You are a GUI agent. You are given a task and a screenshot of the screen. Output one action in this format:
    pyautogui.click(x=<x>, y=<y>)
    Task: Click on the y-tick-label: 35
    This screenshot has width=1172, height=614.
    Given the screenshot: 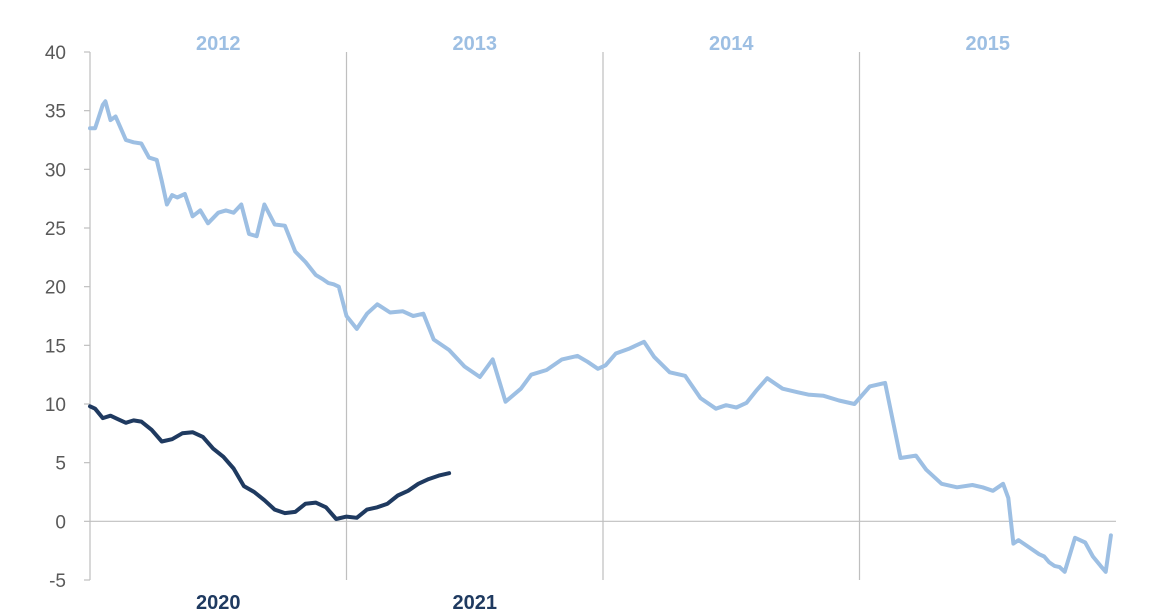 What is the action you would take?
    pyautogui.click(x=55, y=112)
    